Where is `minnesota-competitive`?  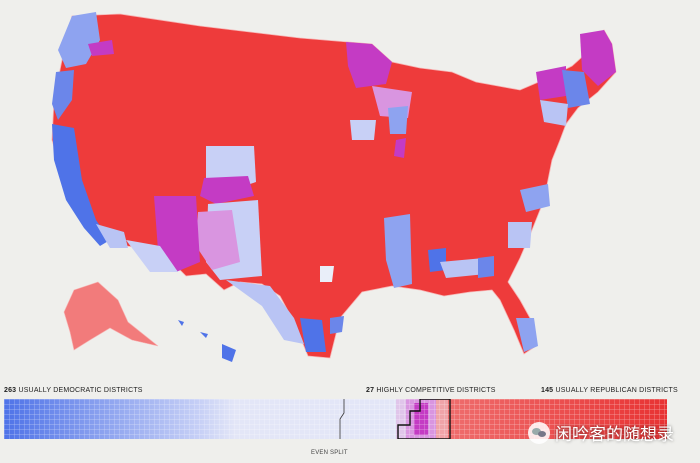 minnesota-competitive is located at coordinates (369, 65).